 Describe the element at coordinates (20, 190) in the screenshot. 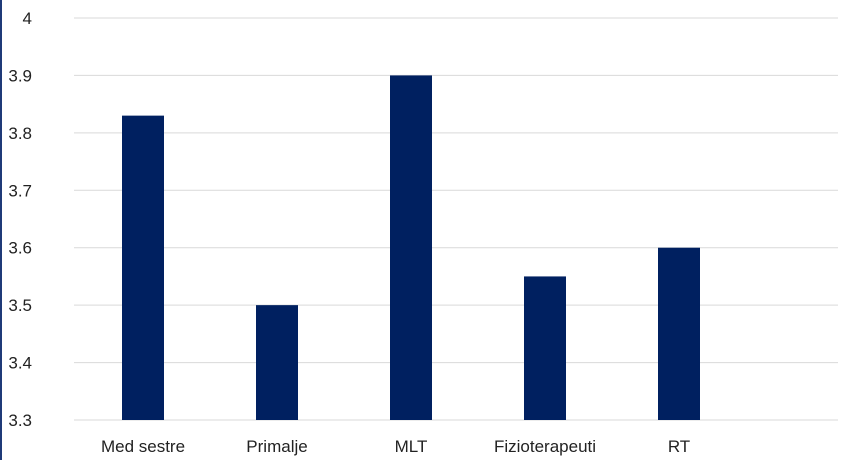

I see `y-tick-label: 3.7` at that location.